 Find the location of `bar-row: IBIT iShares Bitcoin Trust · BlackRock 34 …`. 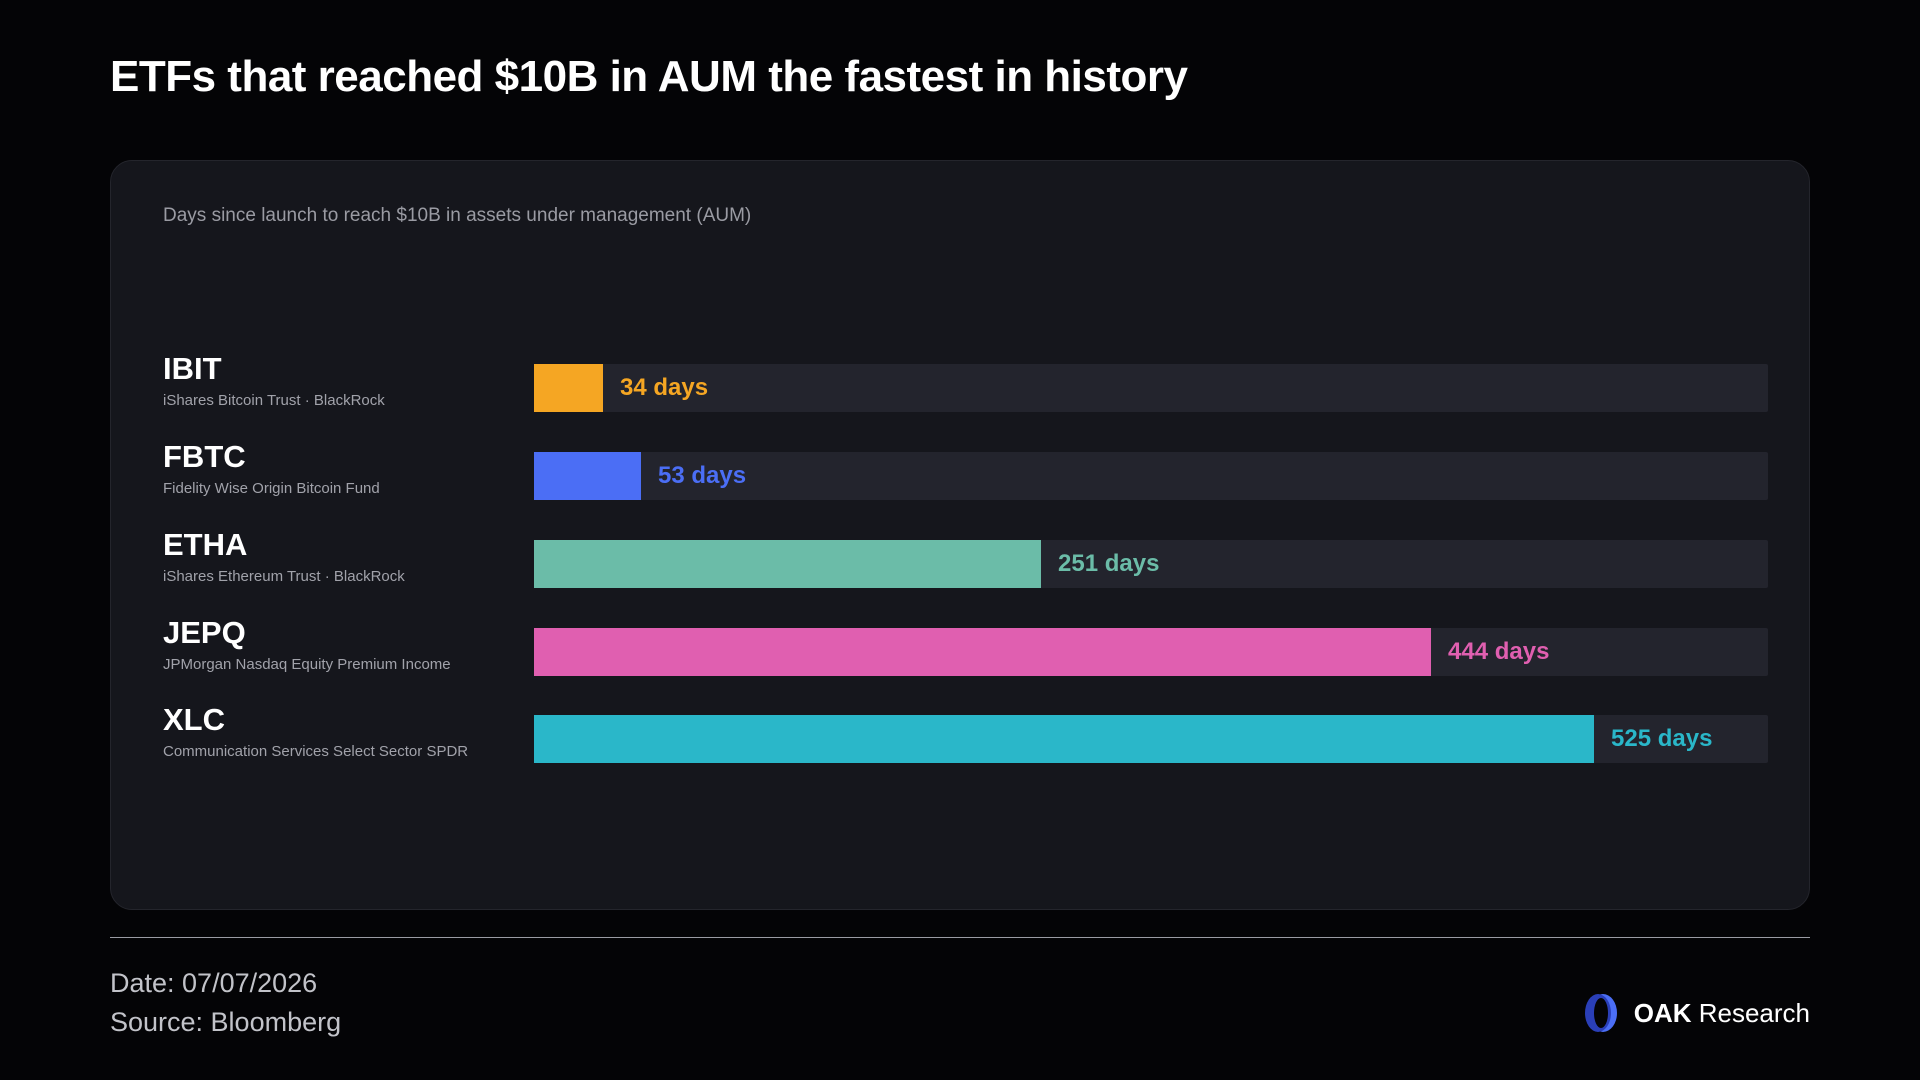

bar-row: IBIT iShares Bitcoin Trust · BlackRock 34 … is located at coordinates (965, 391).